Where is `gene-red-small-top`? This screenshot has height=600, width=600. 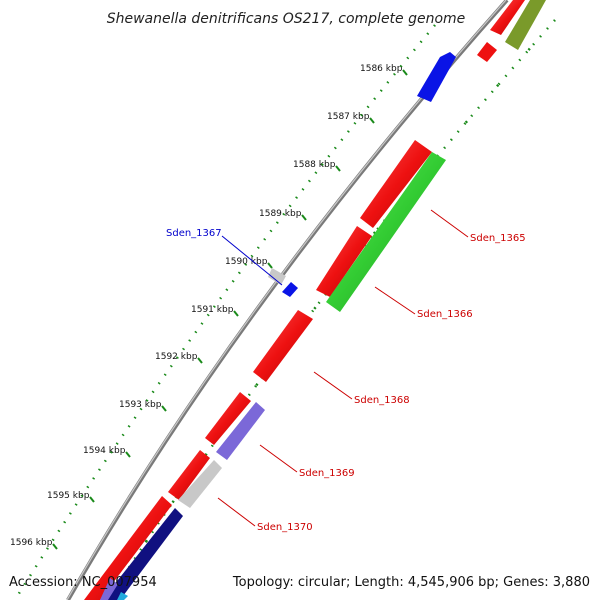 gene-red-small-top is located at coordinates (487, 52).